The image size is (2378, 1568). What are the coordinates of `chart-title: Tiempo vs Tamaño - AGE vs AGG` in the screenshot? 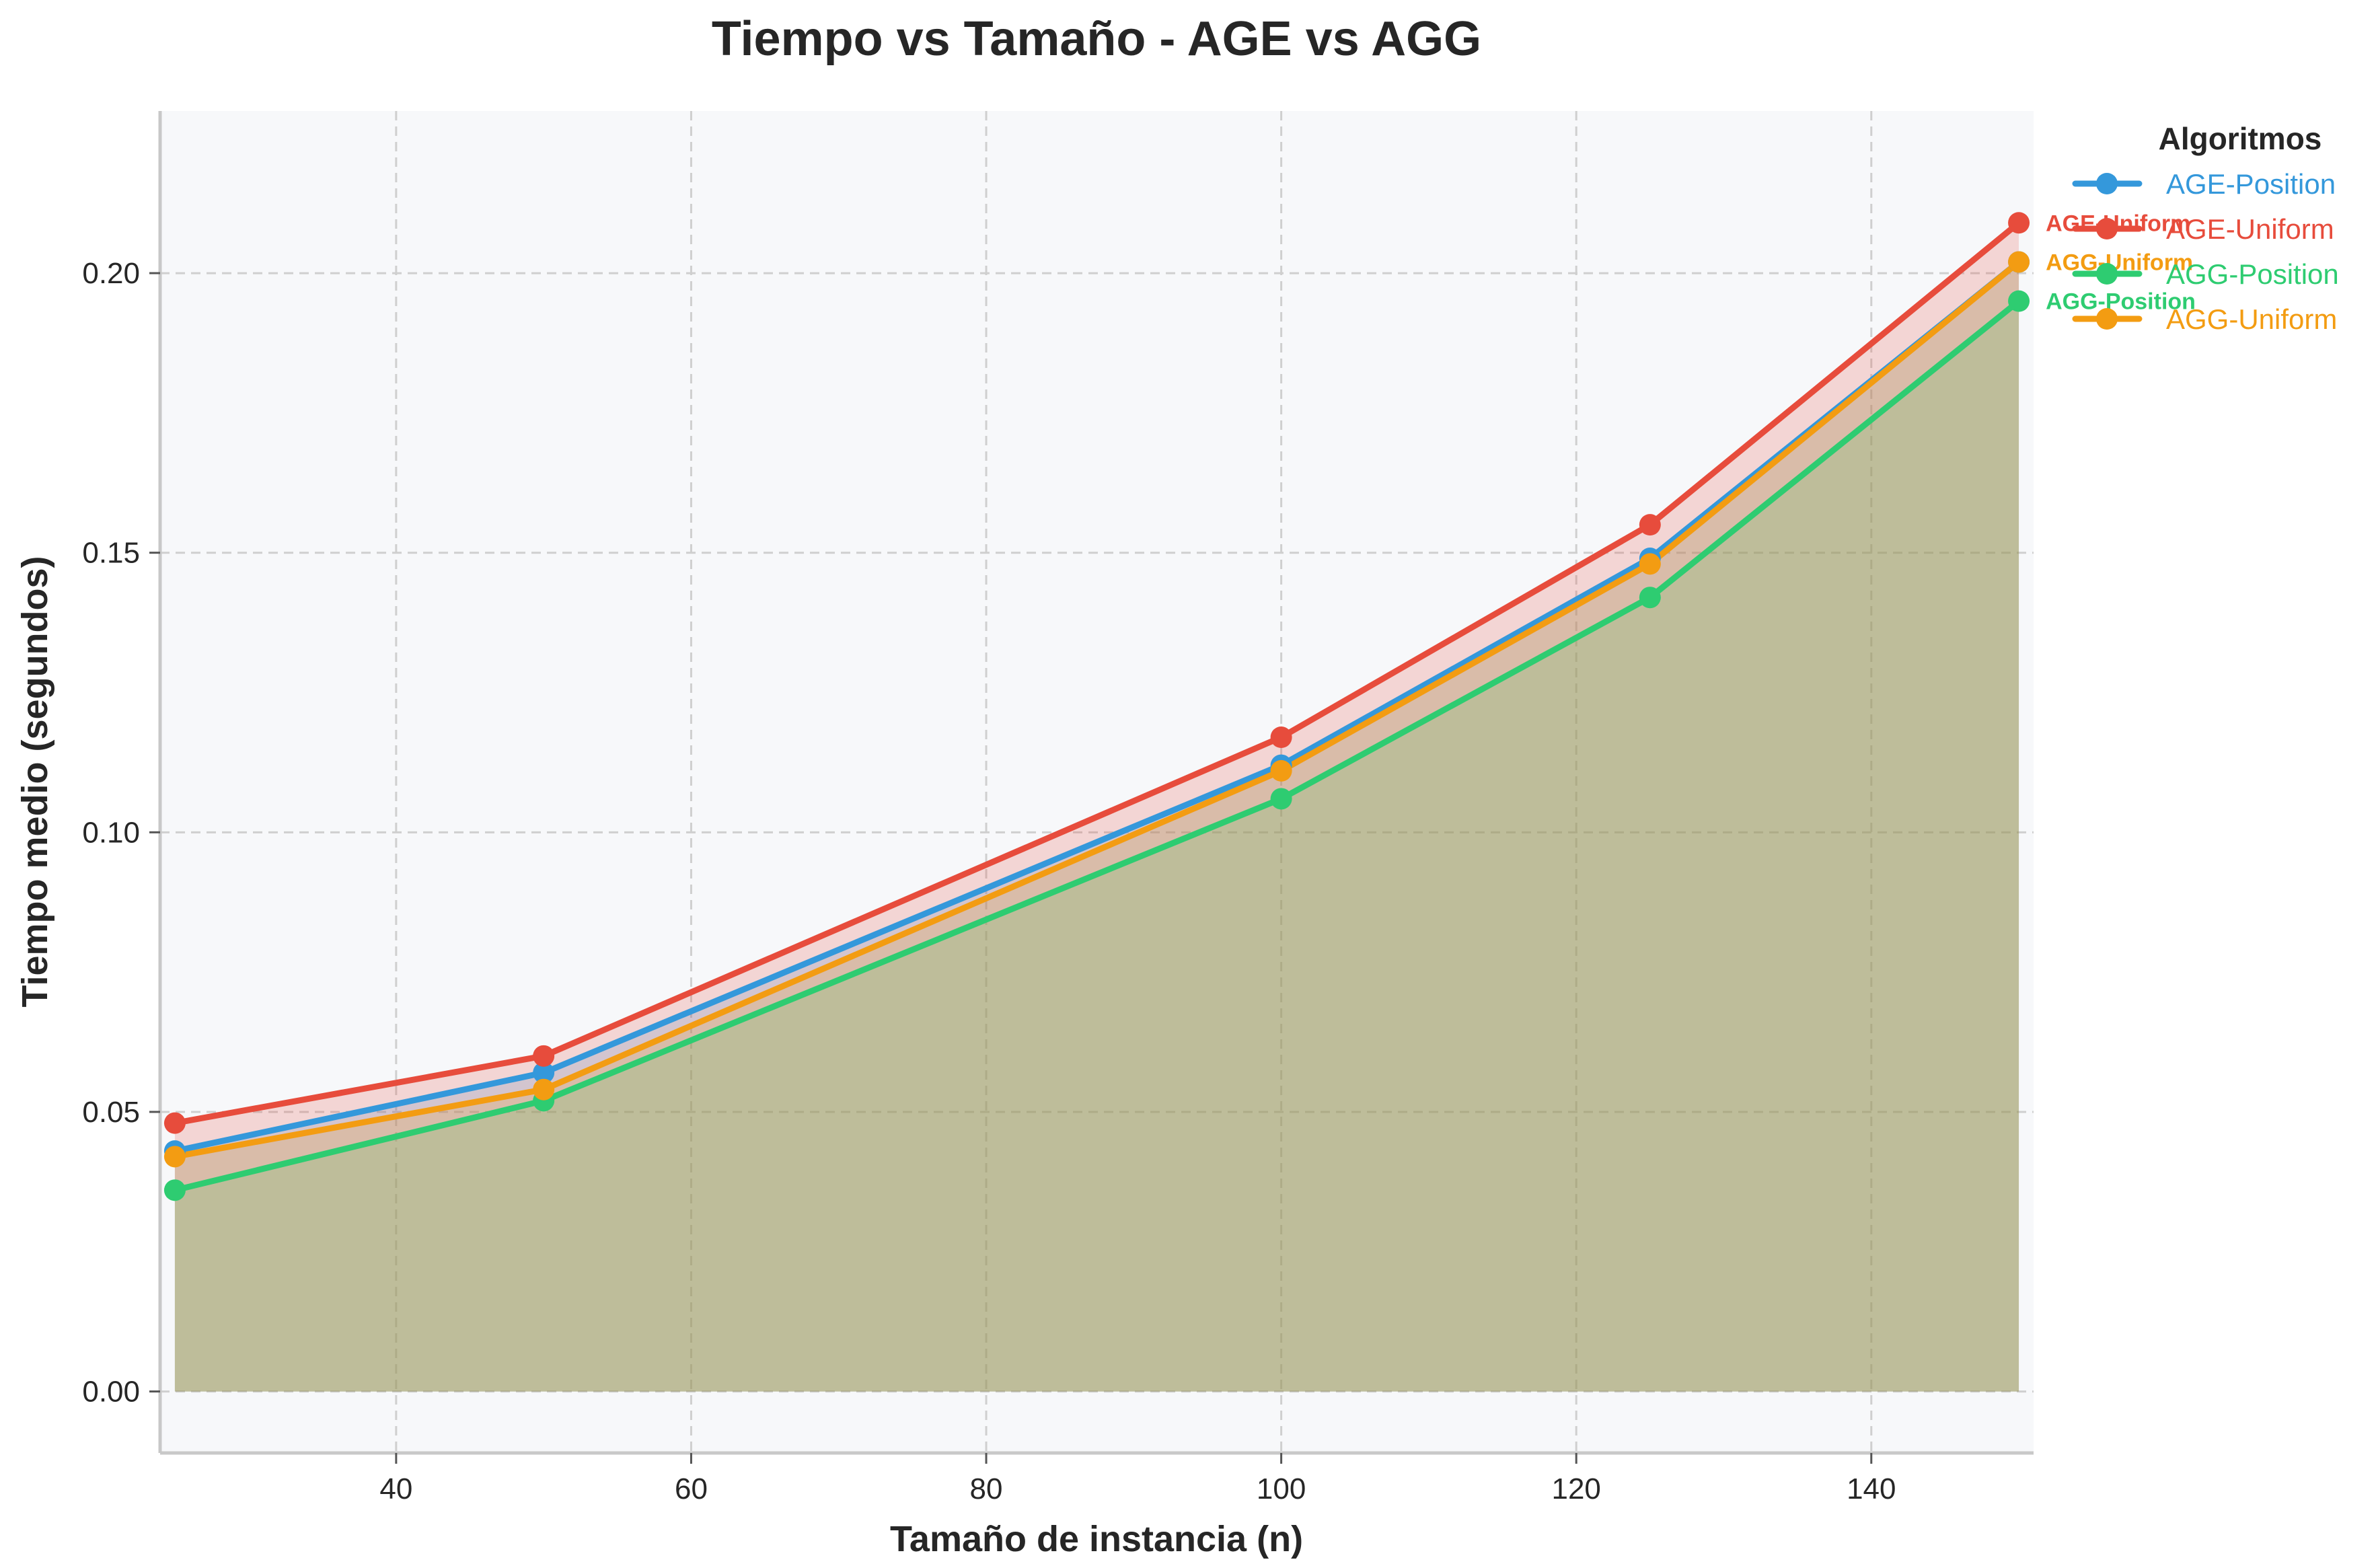 It's located at (1096, 39).